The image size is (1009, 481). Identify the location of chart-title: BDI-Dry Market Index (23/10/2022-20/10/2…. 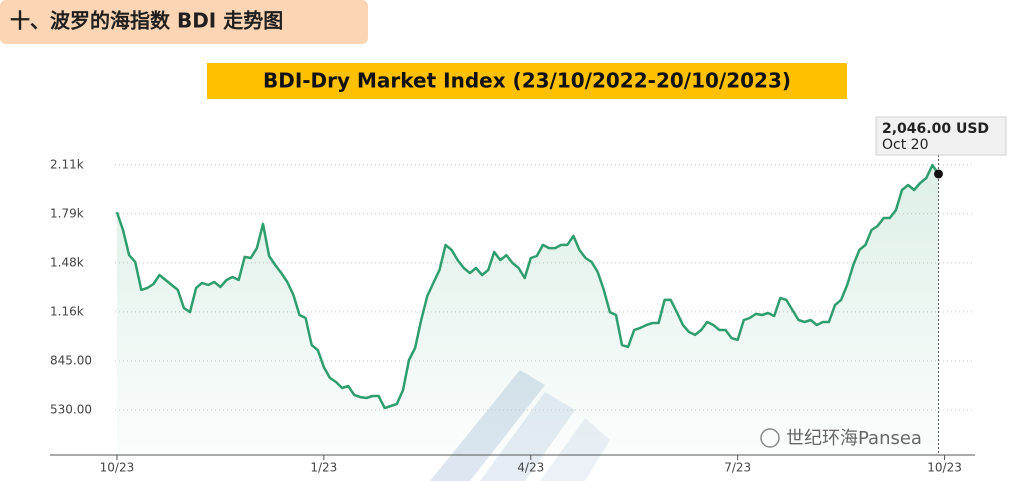
(527, 81).